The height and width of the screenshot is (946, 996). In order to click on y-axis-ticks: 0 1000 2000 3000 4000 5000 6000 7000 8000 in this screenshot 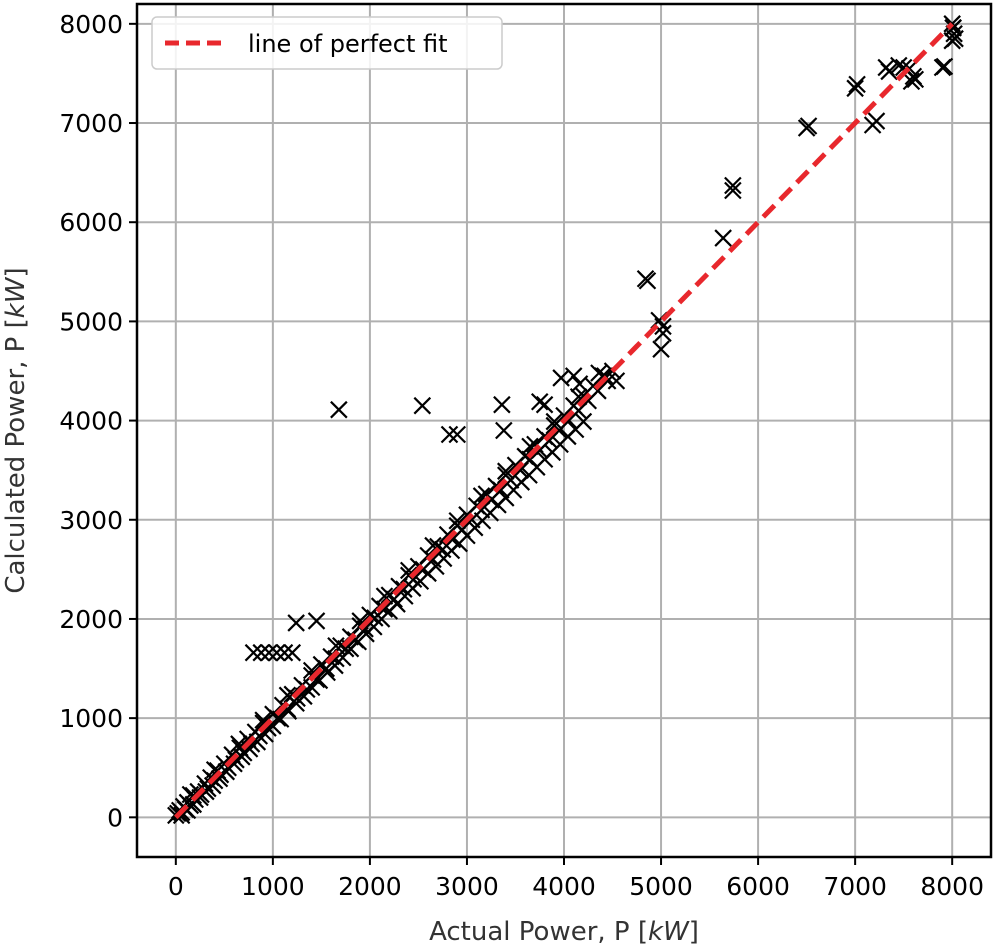, I will do `click(98, 421)`.